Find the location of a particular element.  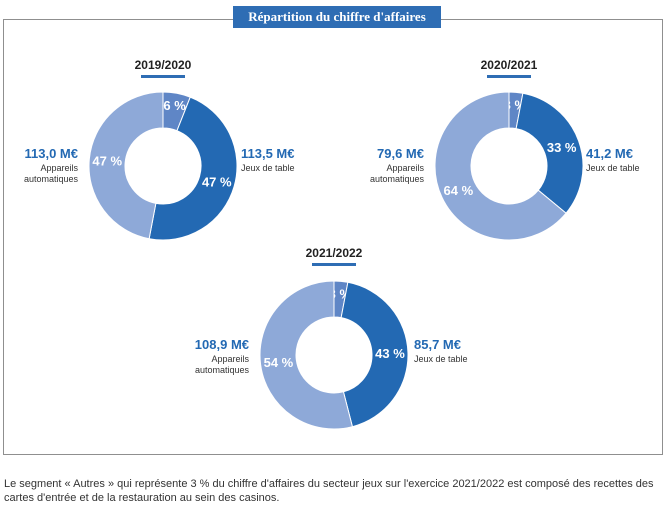

amount-appareils-automatiques: 113,0 M€ is located at coordinates (52, 153).